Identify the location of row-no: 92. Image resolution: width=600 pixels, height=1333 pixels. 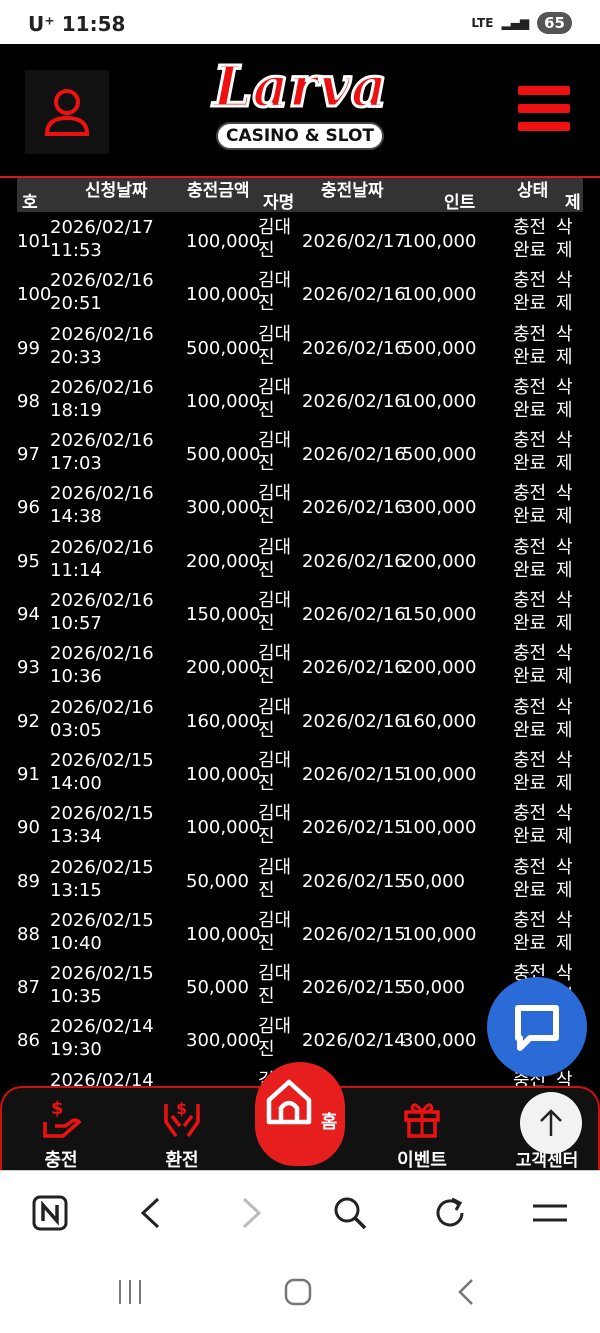
(28, 721).